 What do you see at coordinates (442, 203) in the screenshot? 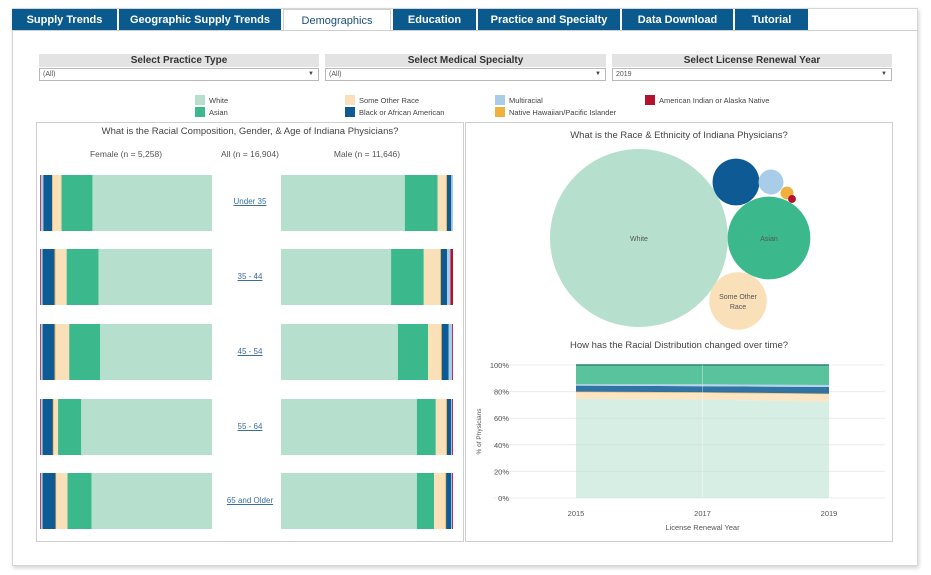
I see `bar-male-under-35-some-other-race` at bounding box center [442, 203].